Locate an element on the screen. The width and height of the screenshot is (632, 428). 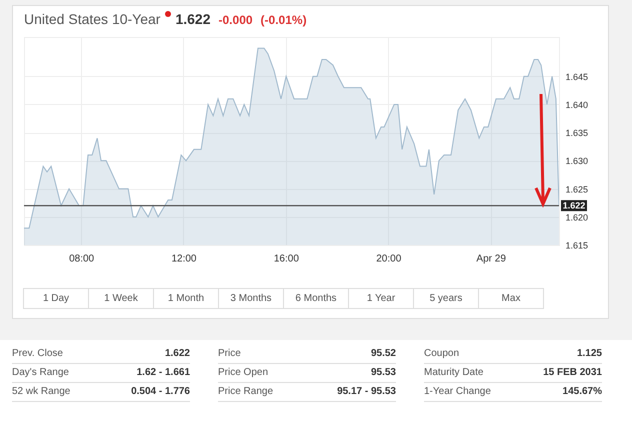
text: 1.125 is located at coordinates (589, 354).